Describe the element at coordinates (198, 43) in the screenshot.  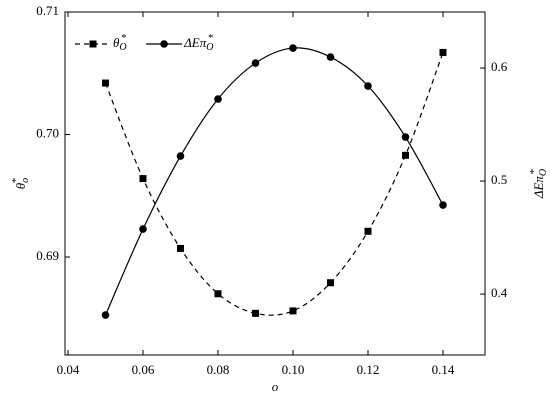
I see `legend-label: ΔEπO*` at that location.